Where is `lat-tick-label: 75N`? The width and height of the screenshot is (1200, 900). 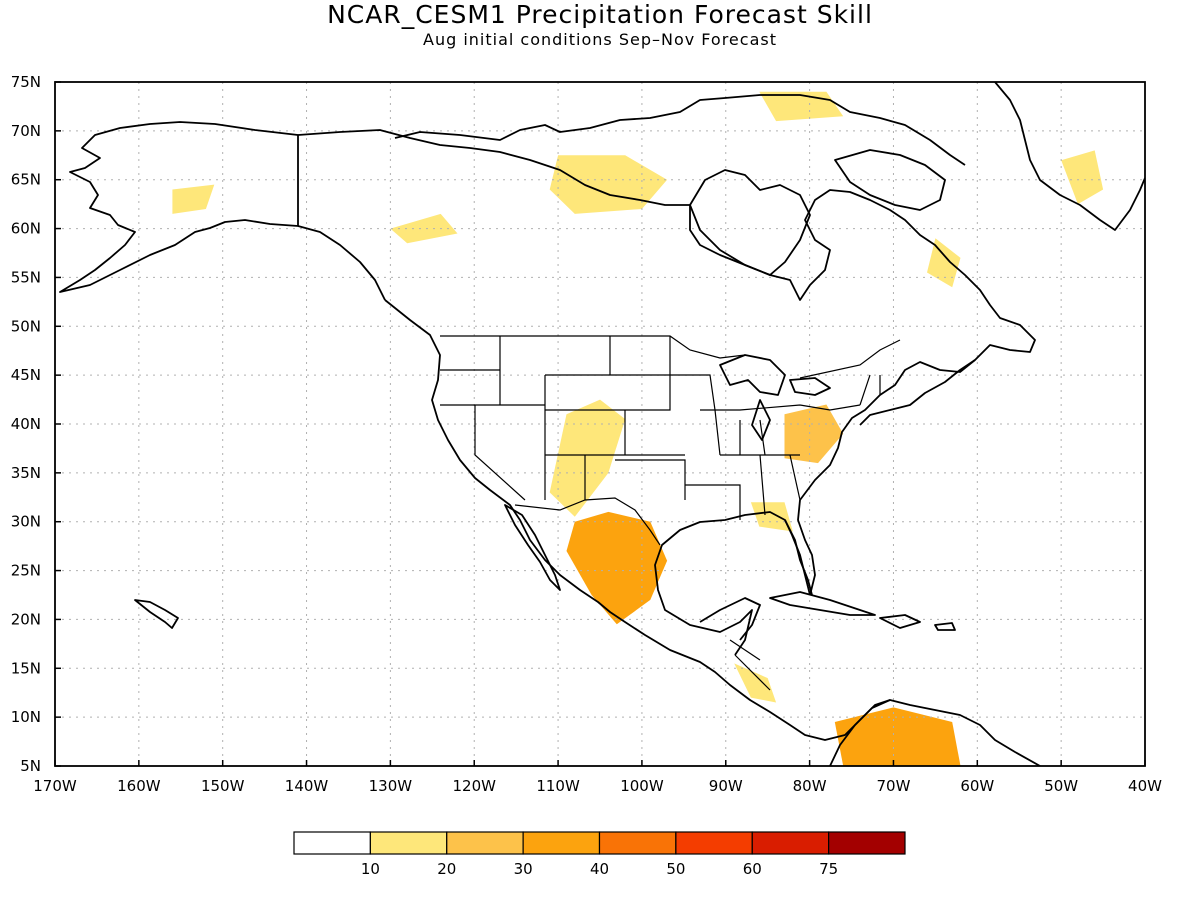 lat-tick-label: 75N is located at coordinates (26, 82).